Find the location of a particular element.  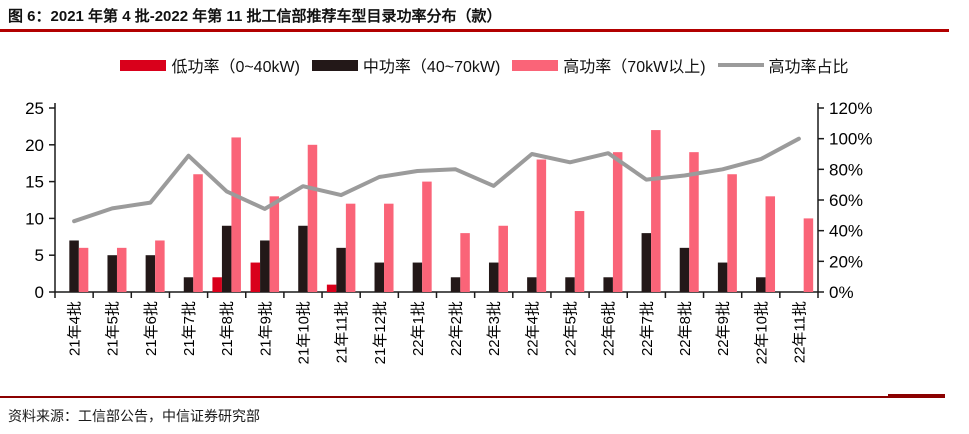

legend-swatch-high is located at coordinates (535, 65).